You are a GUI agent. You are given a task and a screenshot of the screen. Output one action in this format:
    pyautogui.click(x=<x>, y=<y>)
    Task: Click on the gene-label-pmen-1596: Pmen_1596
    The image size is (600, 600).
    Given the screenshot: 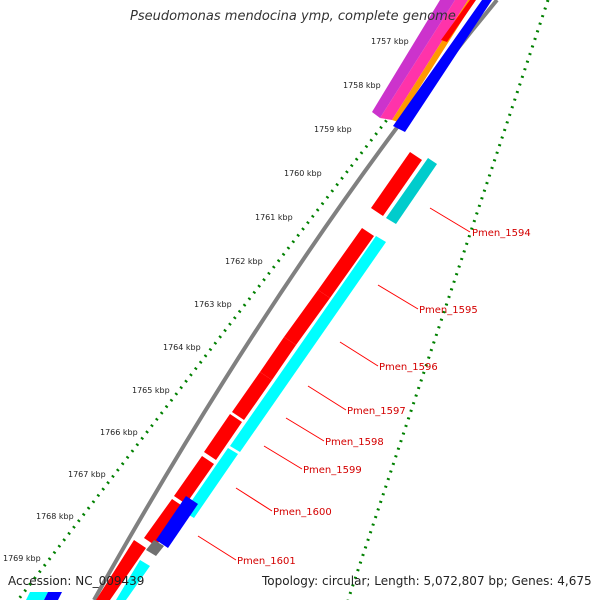 What is the action you would take?
    pyautogui.click(x=408, y=367)
    